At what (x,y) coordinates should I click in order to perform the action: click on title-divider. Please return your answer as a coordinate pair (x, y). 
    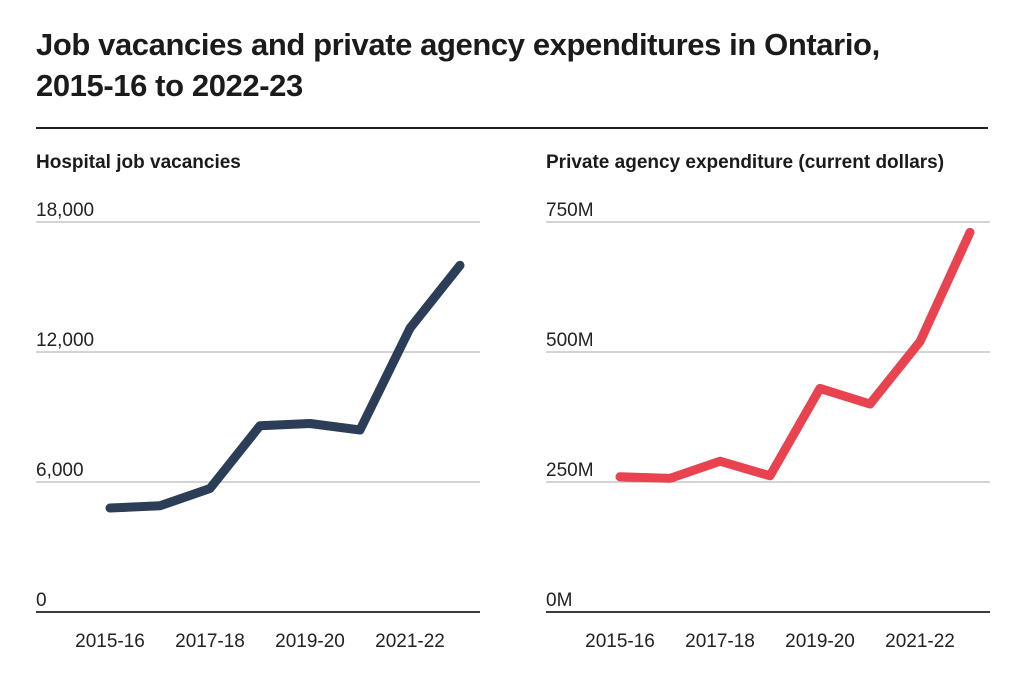
    Looking at the image, I should click on (512, 128).